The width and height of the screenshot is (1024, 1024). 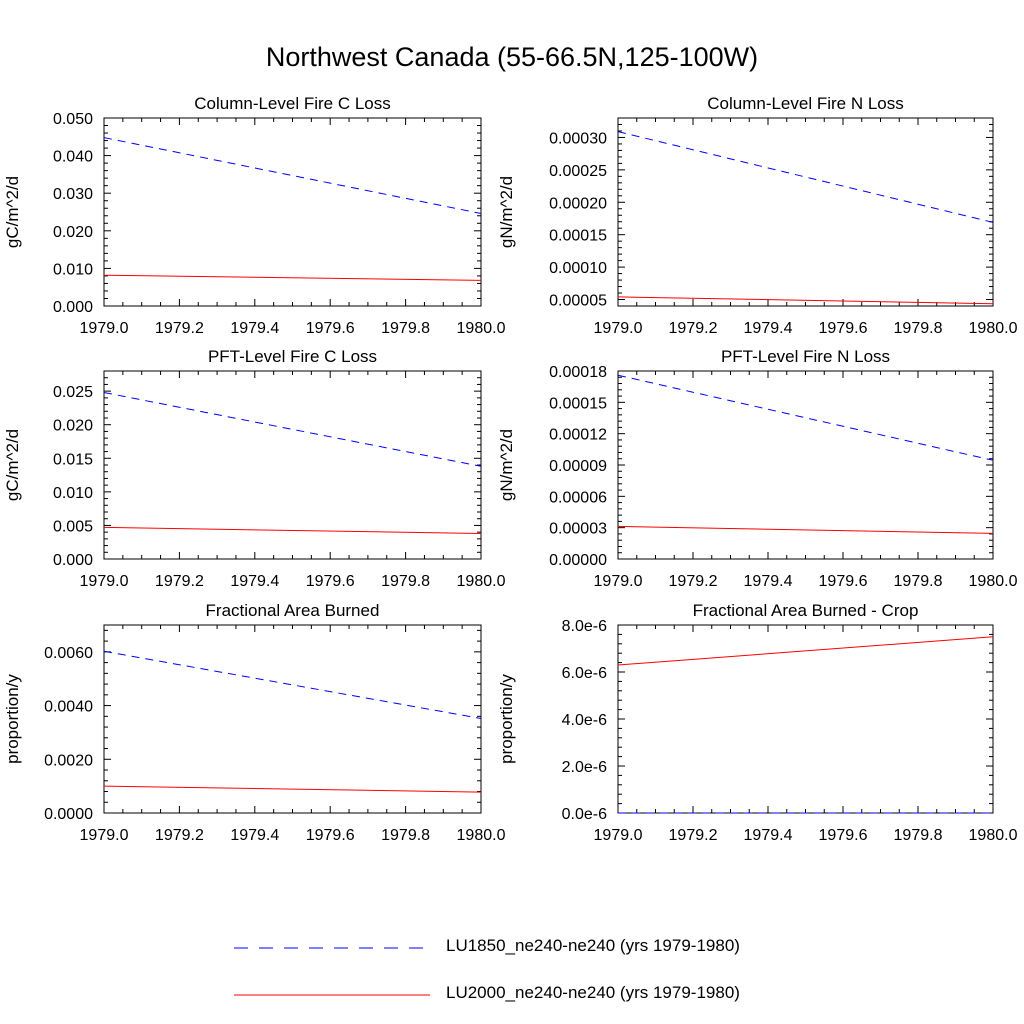 I want to click on y-tick-label: 6.0e-6, so click(x=584, y=673).